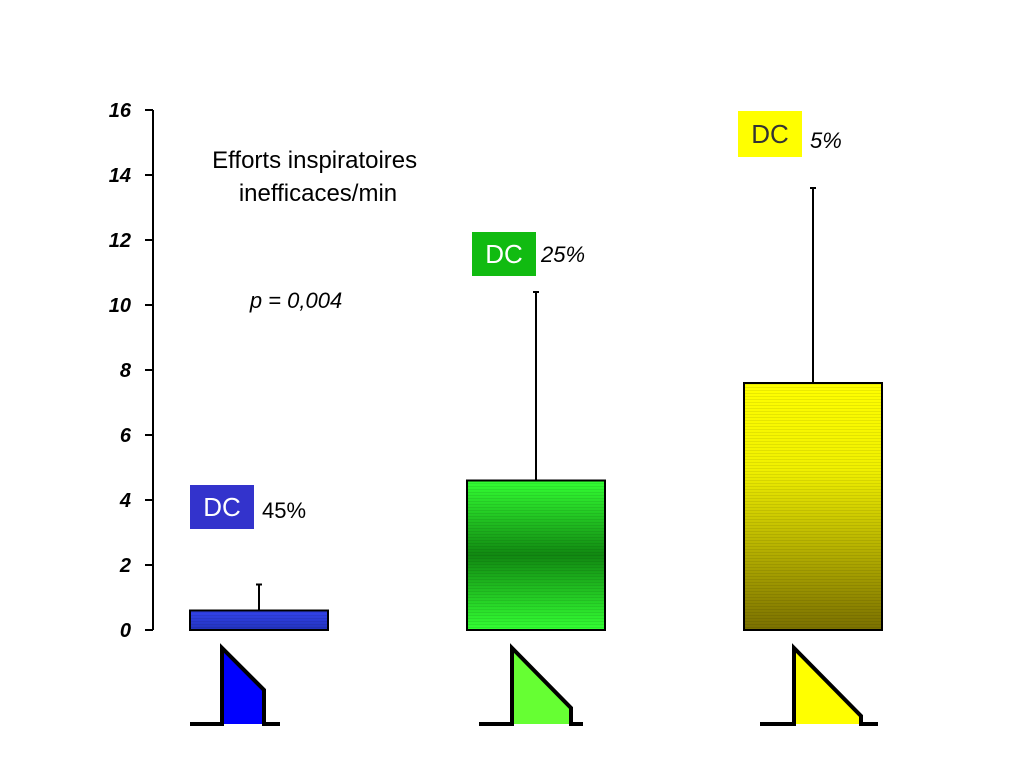  Describe the element at coordinates (318, 177) in the screenshot. I see `chart-title: Efforts inspiratoires inefficaces/min` at that location.